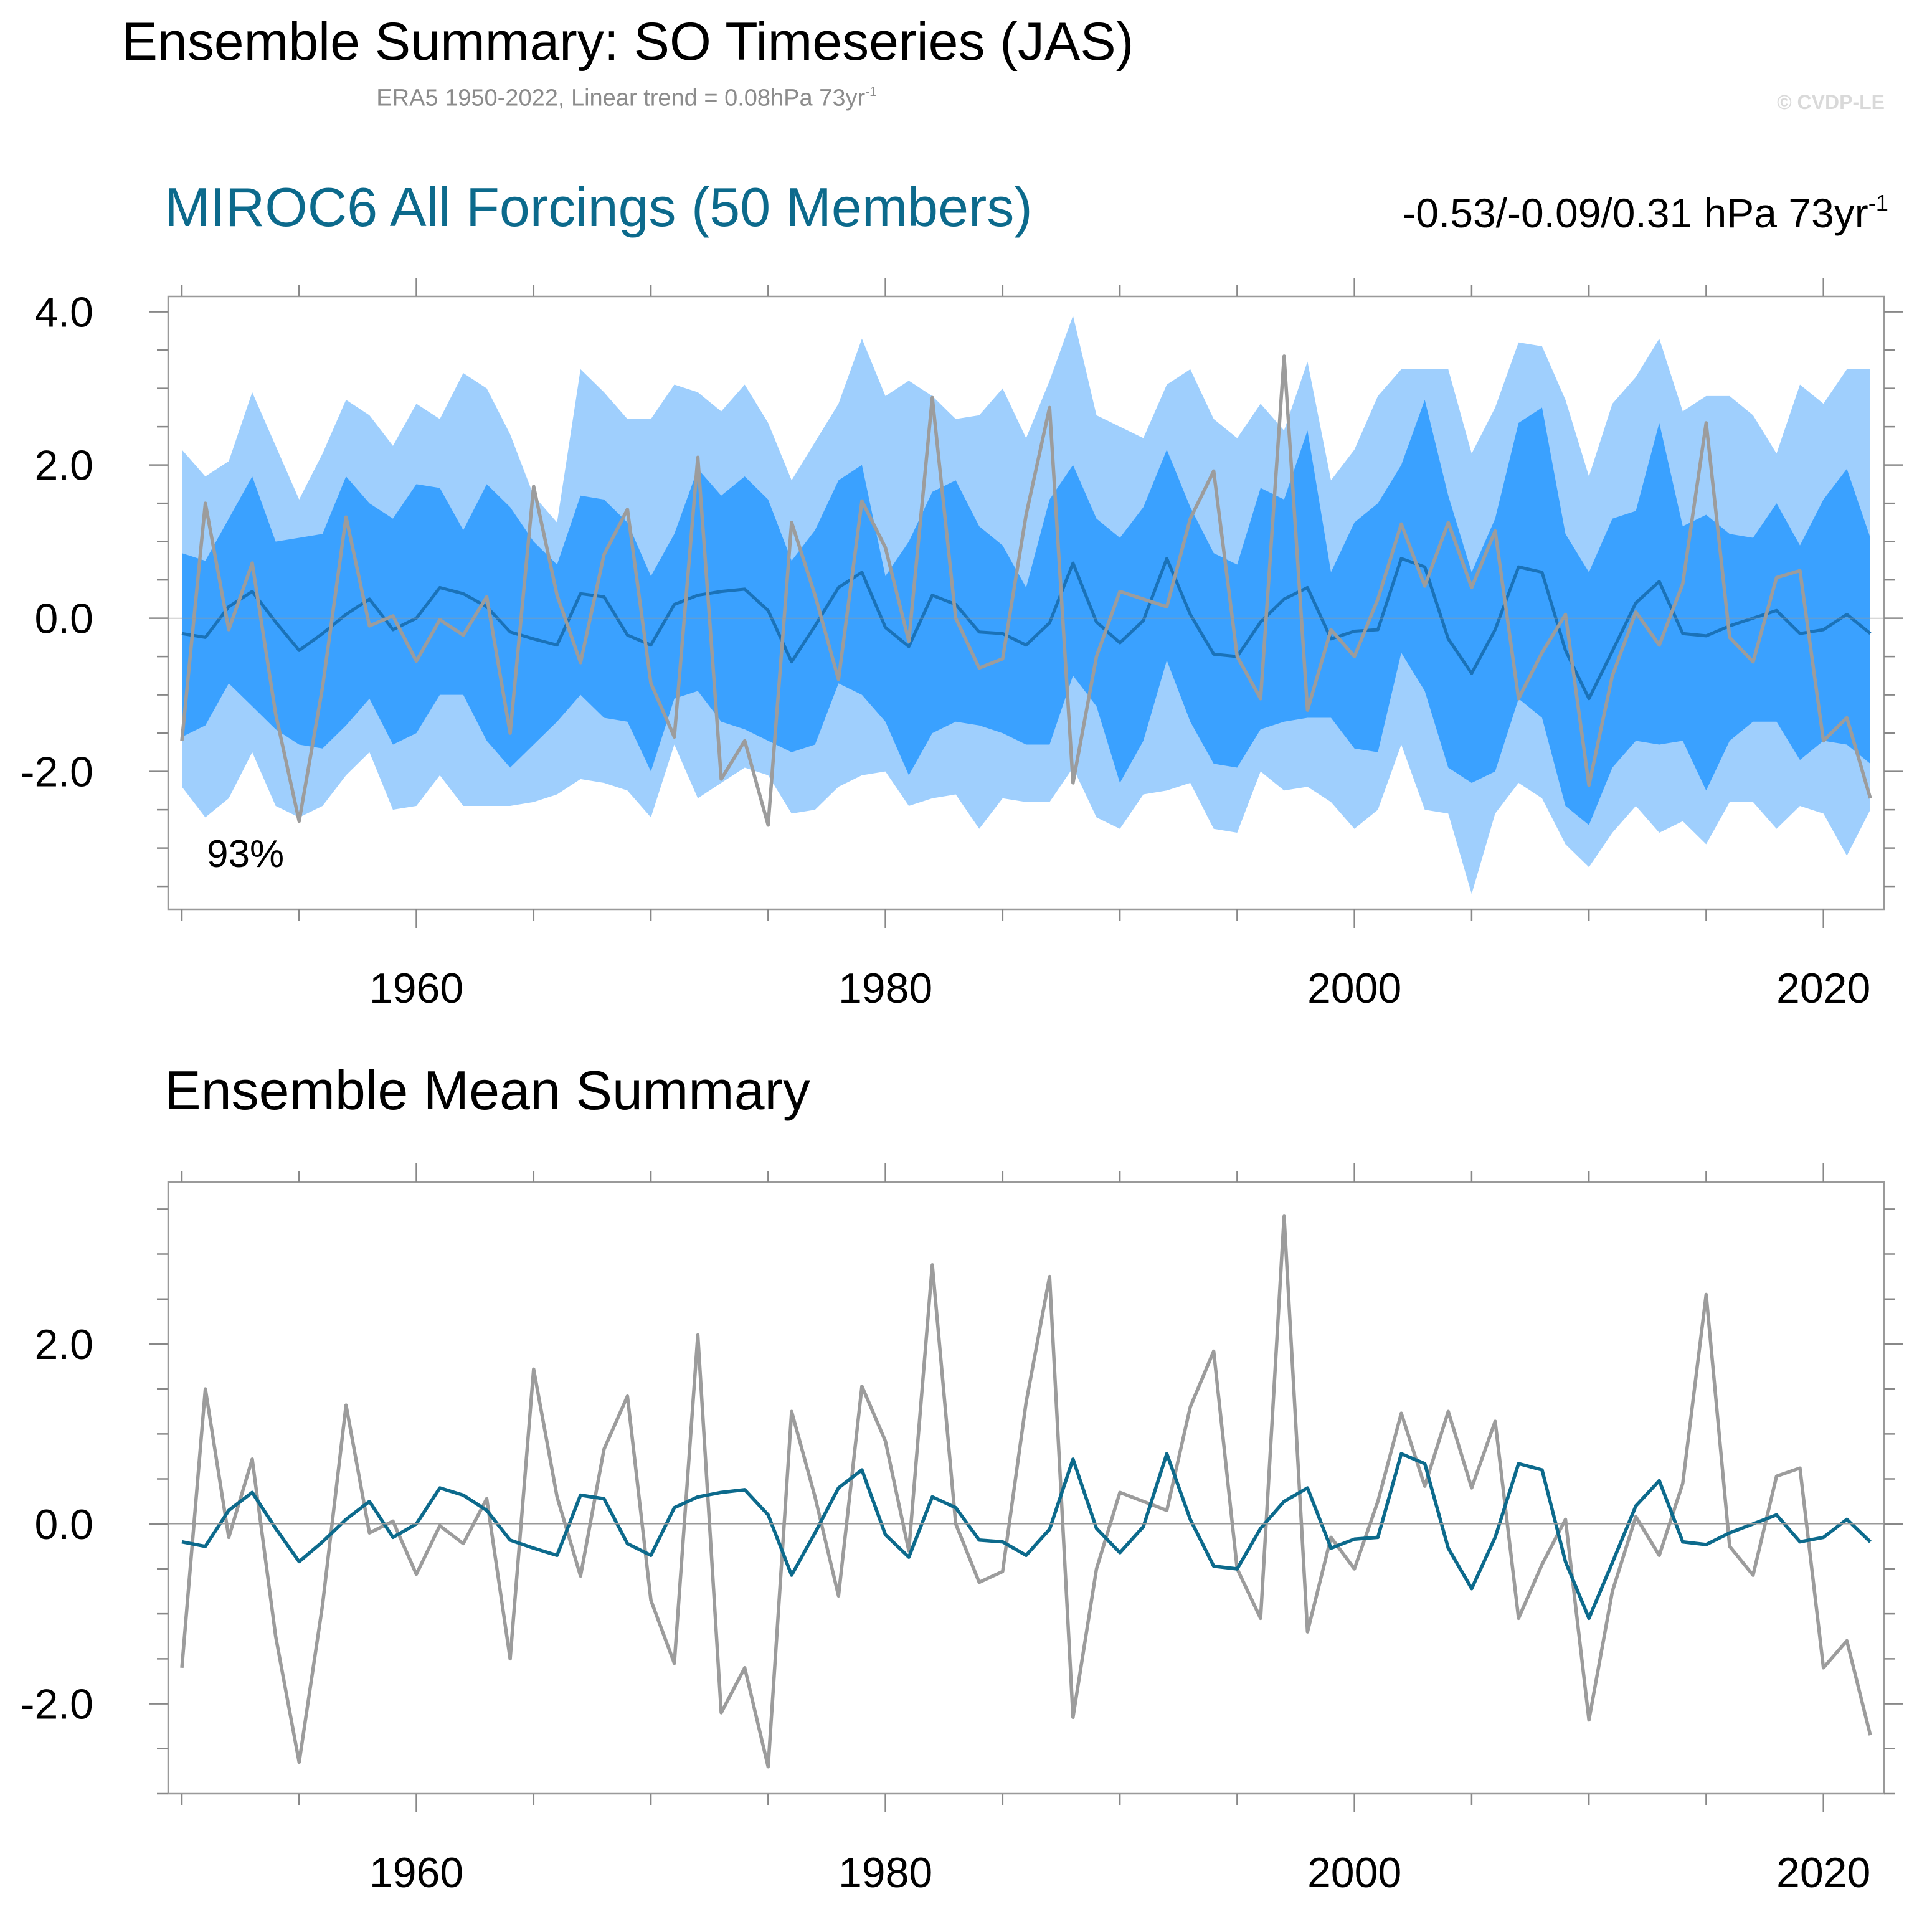 The height and width of the screenshot is (1927, 1932). I want to click on panel1-percent-label: 93%, so click(246, 854).